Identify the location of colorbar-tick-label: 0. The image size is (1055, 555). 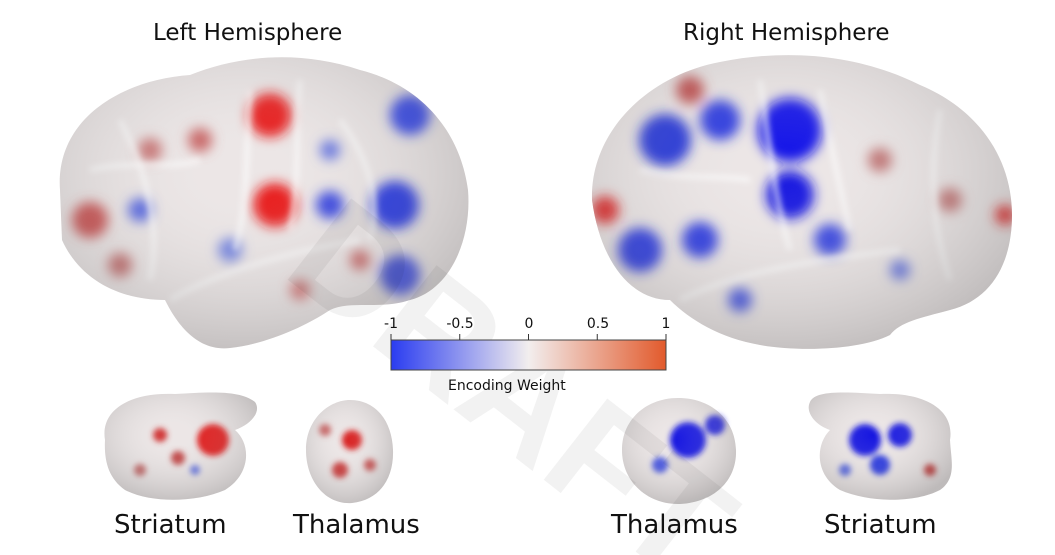
(529, 324).